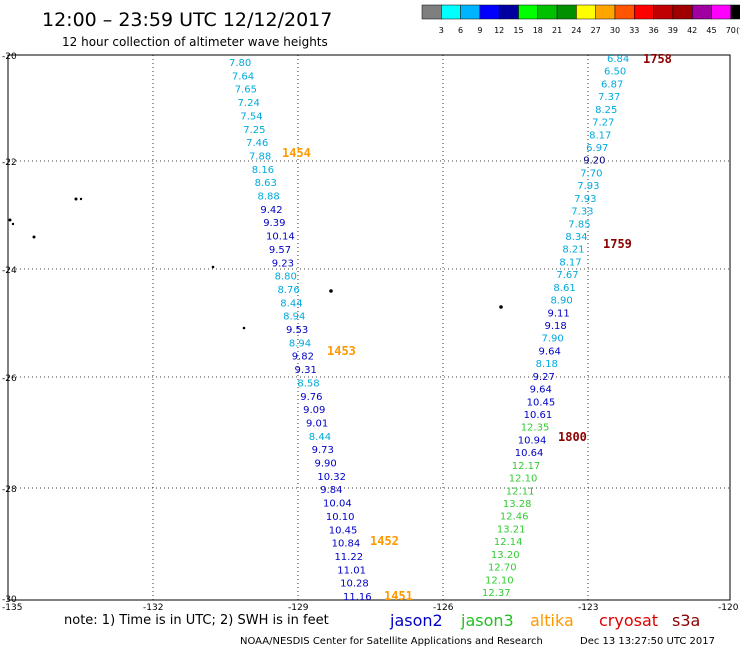  I want to click on wave-height-value: 7.85, so click(579, 224).